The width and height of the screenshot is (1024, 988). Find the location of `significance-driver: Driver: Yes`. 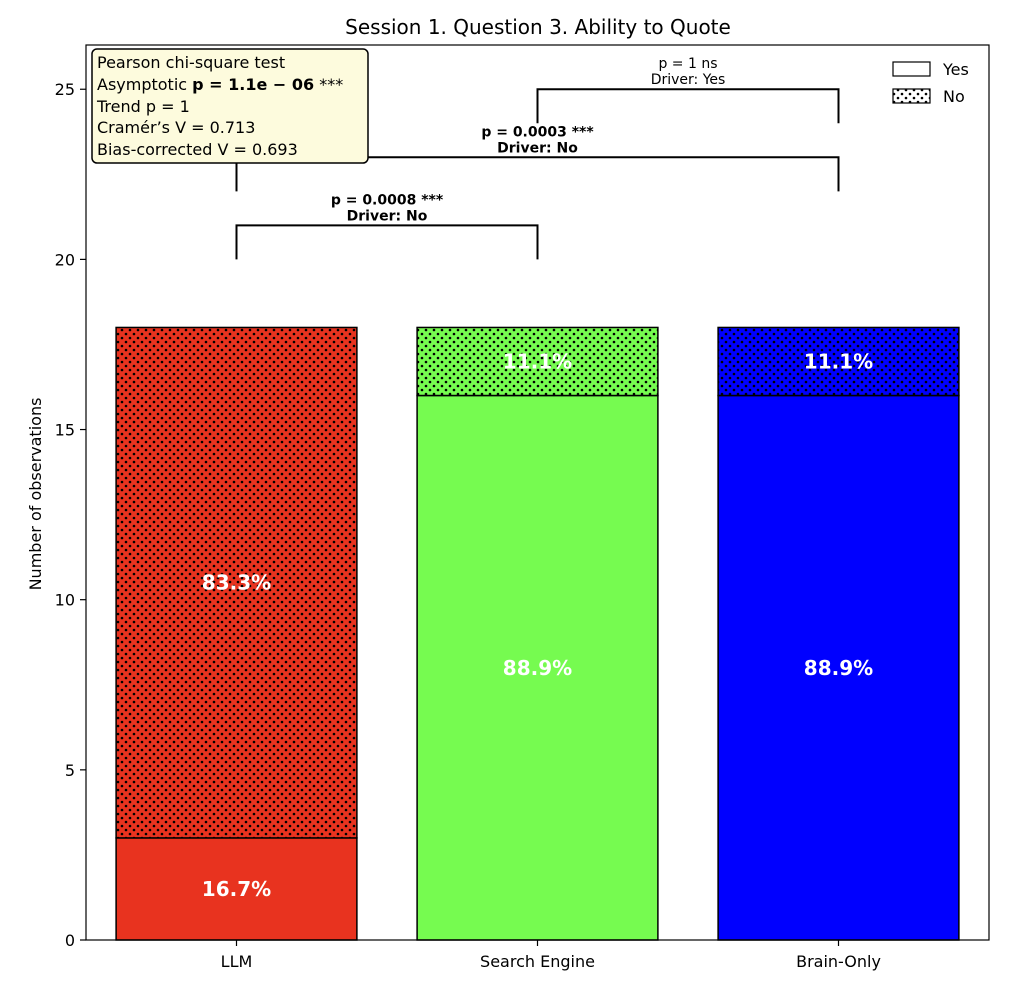

significance-driver: Driver: Yes is located at coordinates (688, 80).